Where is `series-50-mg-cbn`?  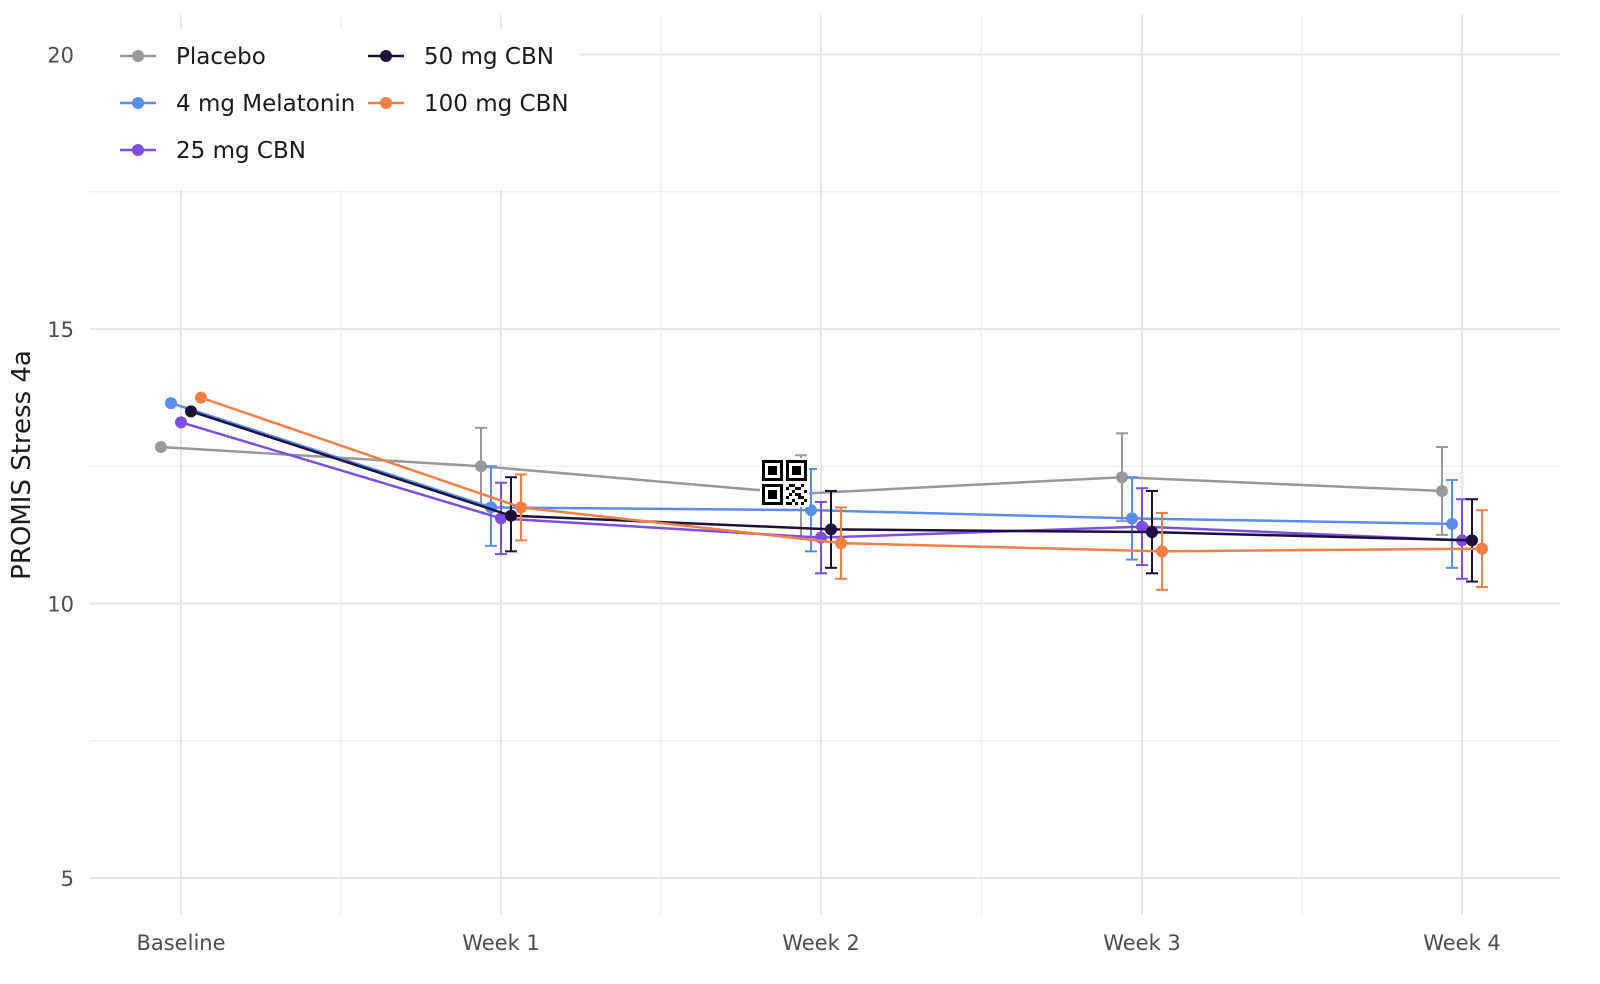
series-50-mg-cbn is located at coordinates (831, 494).